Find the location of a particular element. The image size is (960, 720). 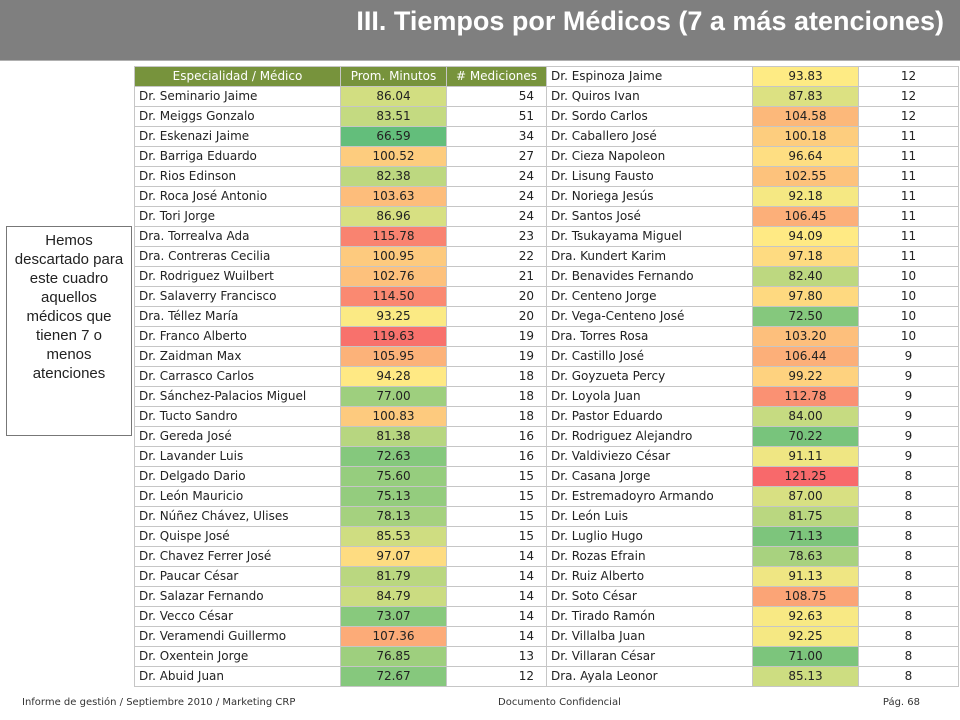

table-row: Dra. Kundert Karim 97.18 11 is located at coordinates (752, 256).